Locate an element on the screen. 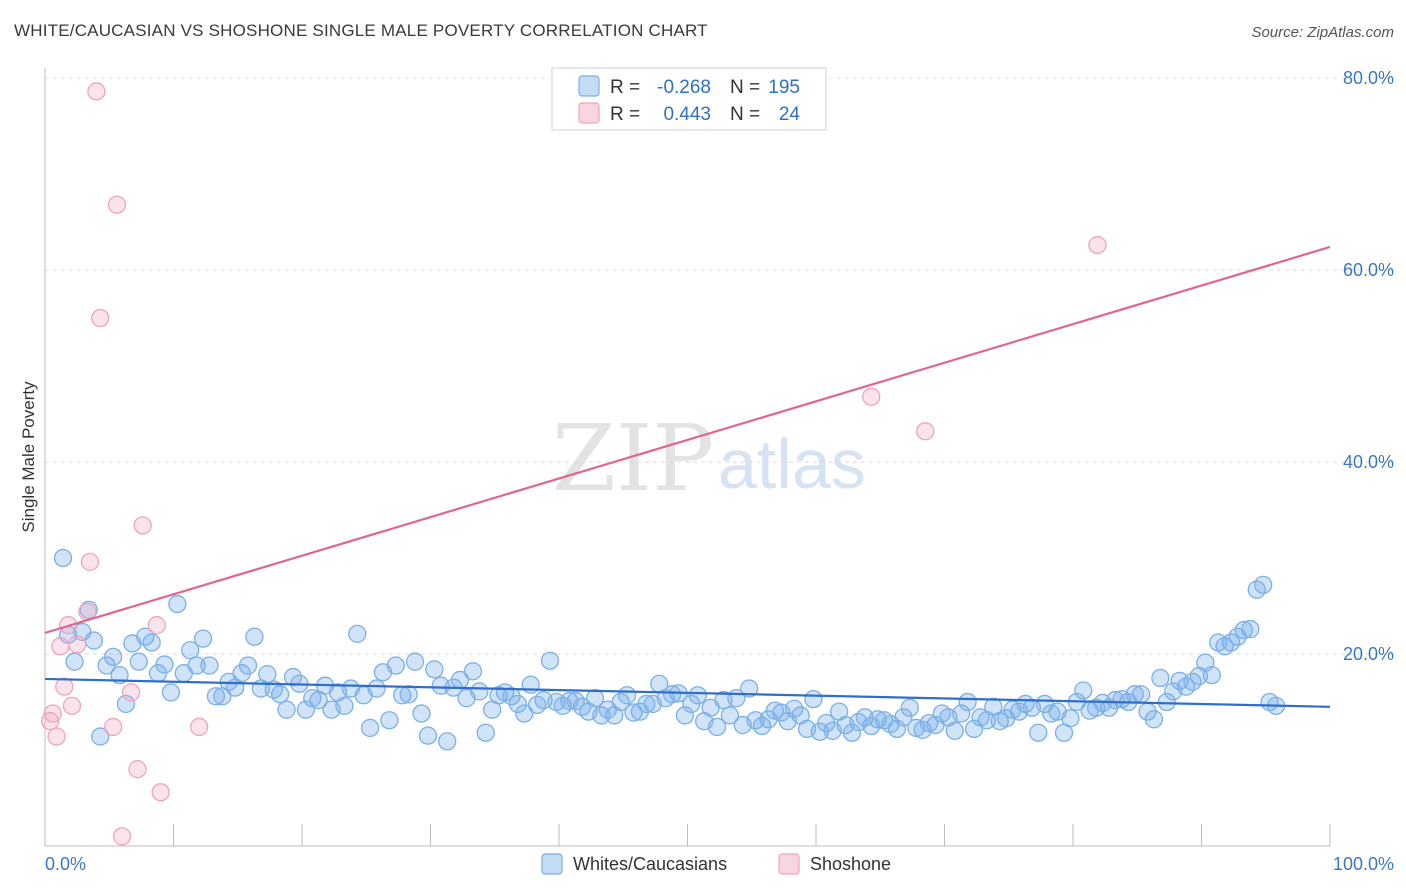 The height and width of the screenshot is (892, 1406). legend-n-label-shoshone: N = is located at coordinates (745, 114).